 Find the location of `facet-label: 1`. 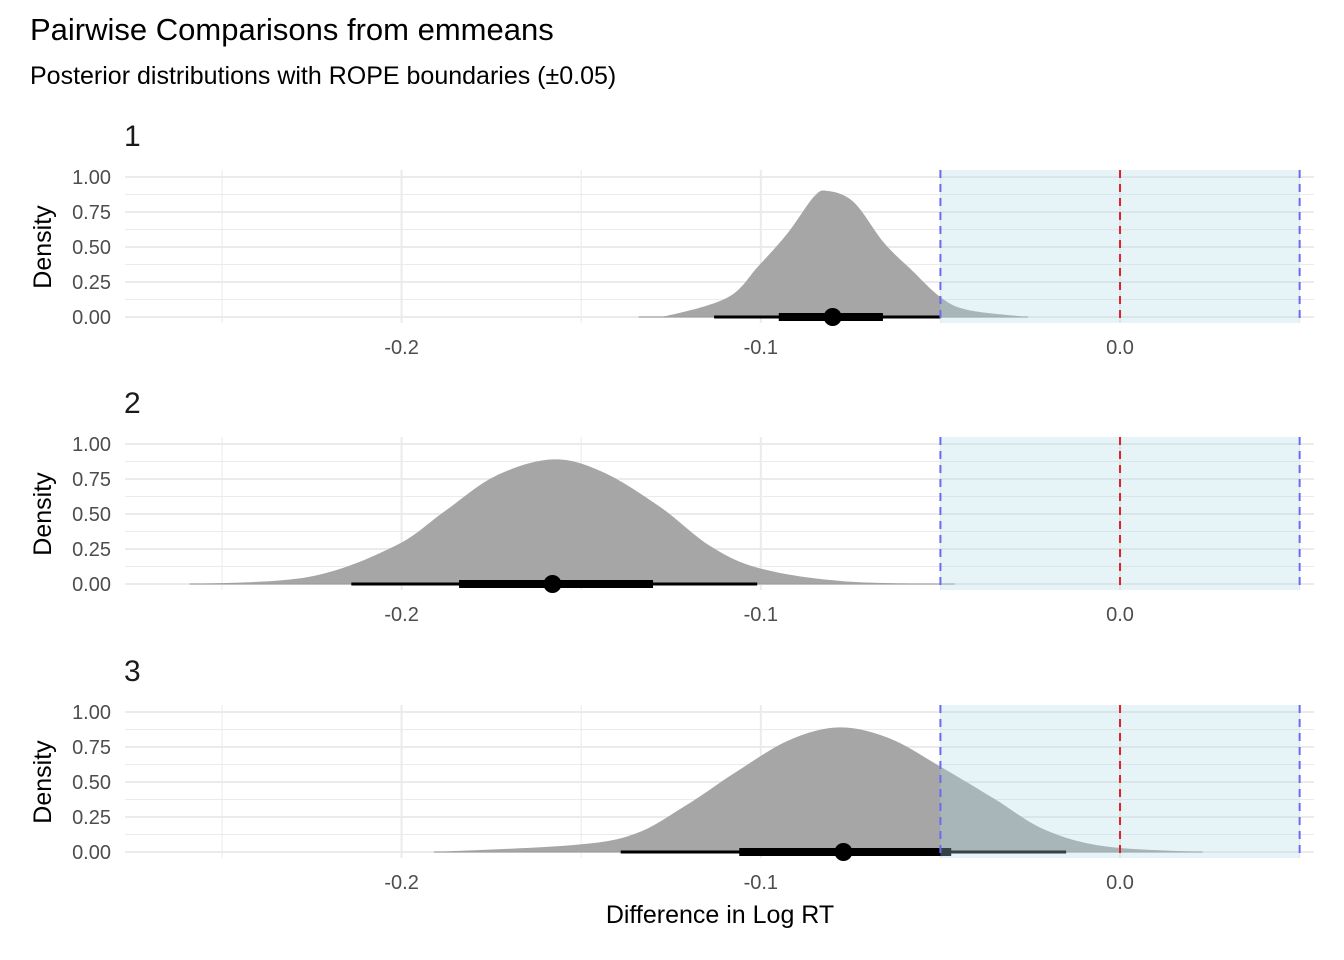

facet-label: 1 is located at coordinates (132, 136).